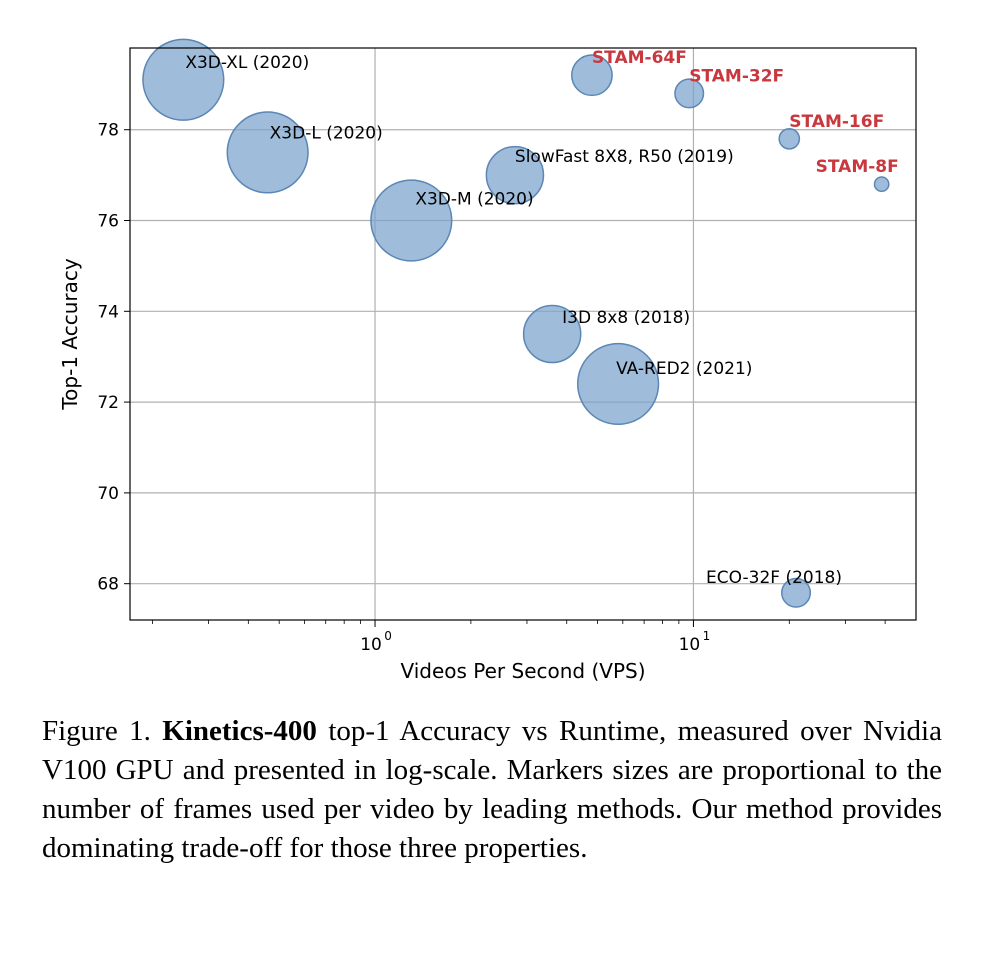  I want to click on caption-prefix: Figure 1., so click(102, 731).